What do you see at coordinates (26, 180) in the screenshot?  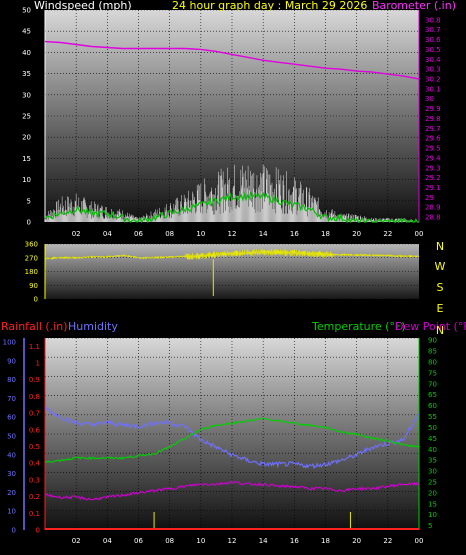 I see `wind-y-tick: 10` at bounding box center [26, 180].